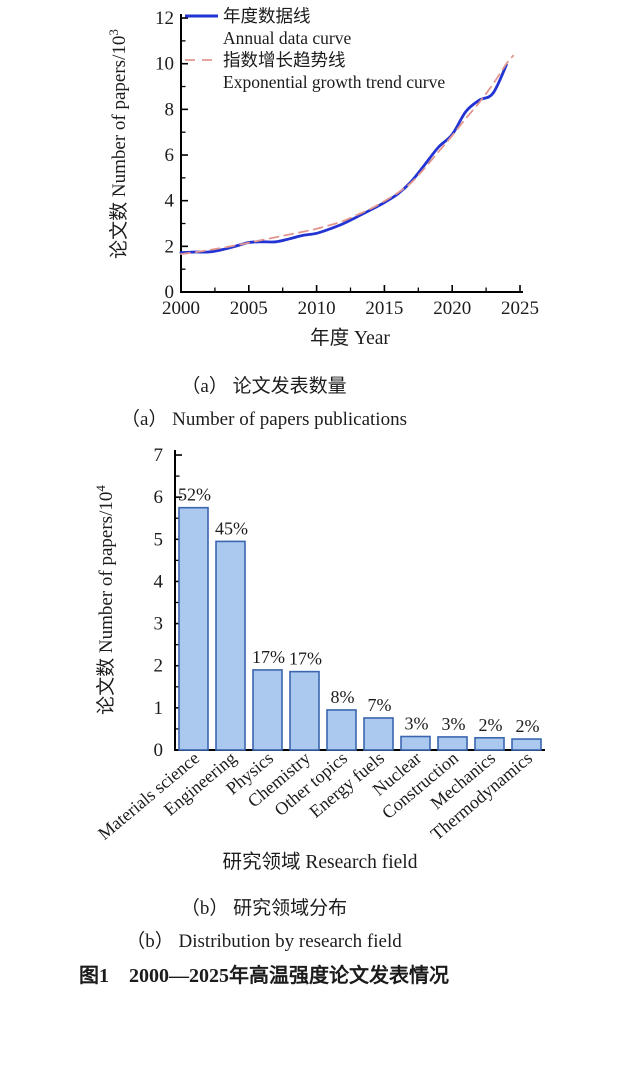  Describe the element at coordinates (159, 708) in the screenshot. I see `y-tick-label: 1` at that location.